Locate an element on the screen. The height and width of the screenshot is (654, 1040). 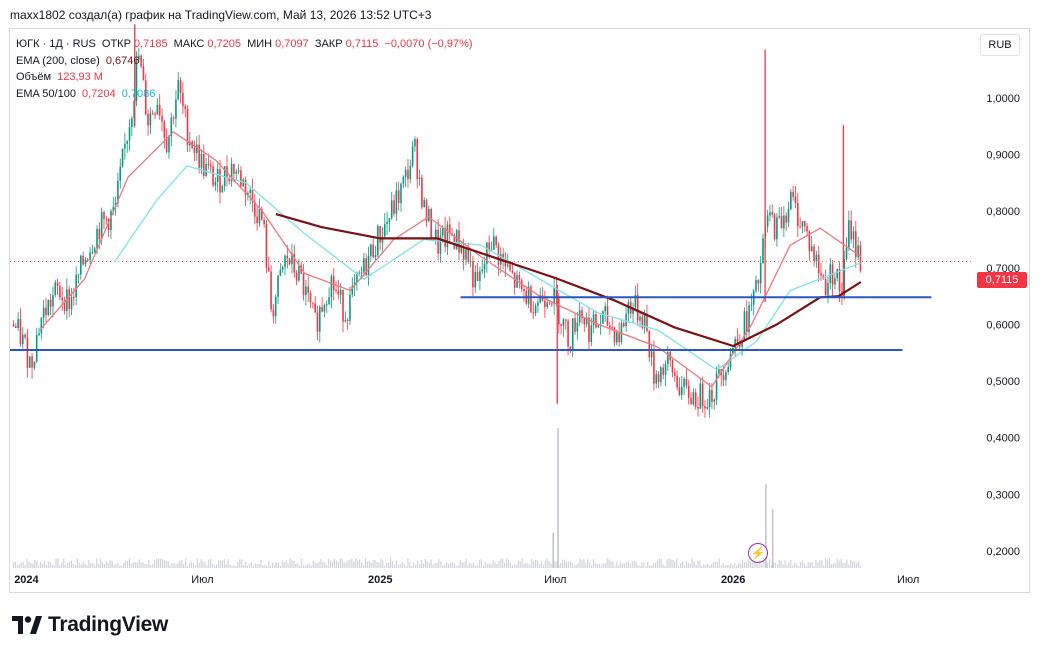
volume-spike is located at coordinates (558, 498).